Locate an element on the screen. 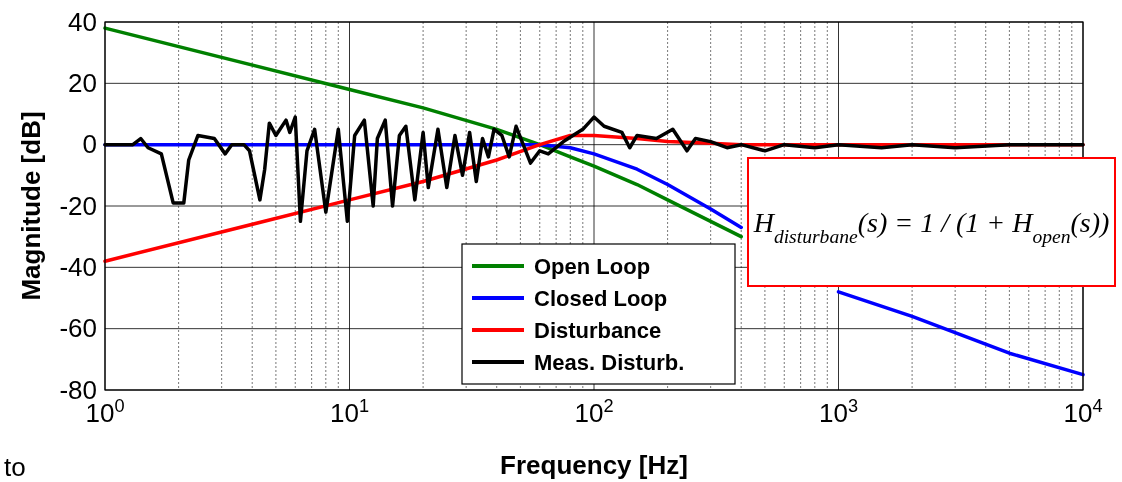  x-tick-label: 10$^{2}$ is located at coordinates (594, 412).